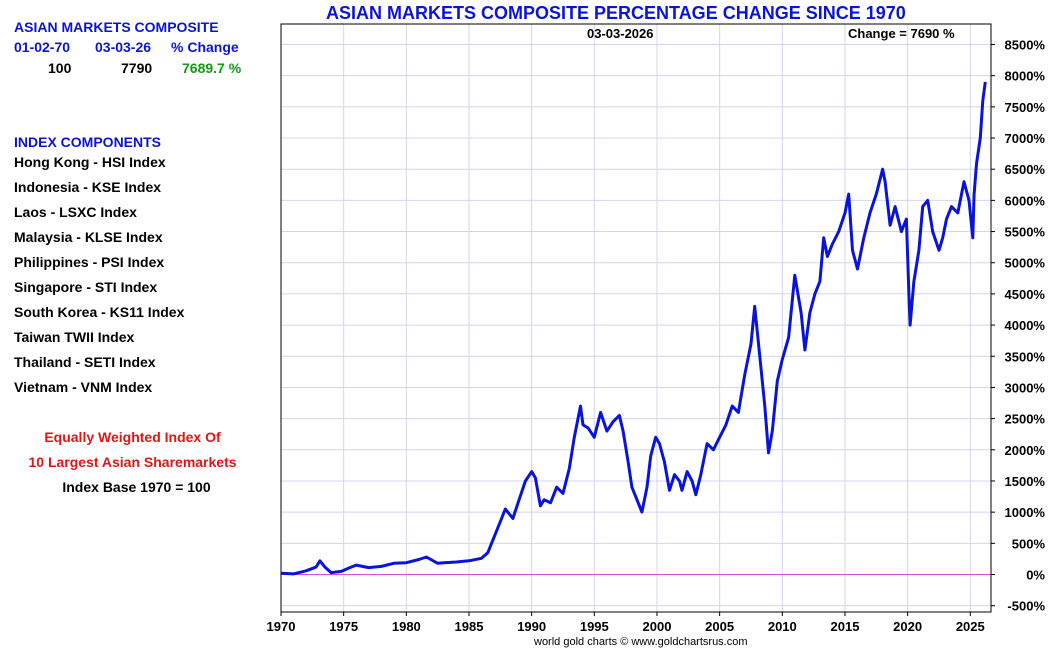  What do you see at coordinates (1035, 575) in the screenshot?
I see `y-tick-label: 0%` at bounding box center [1035, 575].